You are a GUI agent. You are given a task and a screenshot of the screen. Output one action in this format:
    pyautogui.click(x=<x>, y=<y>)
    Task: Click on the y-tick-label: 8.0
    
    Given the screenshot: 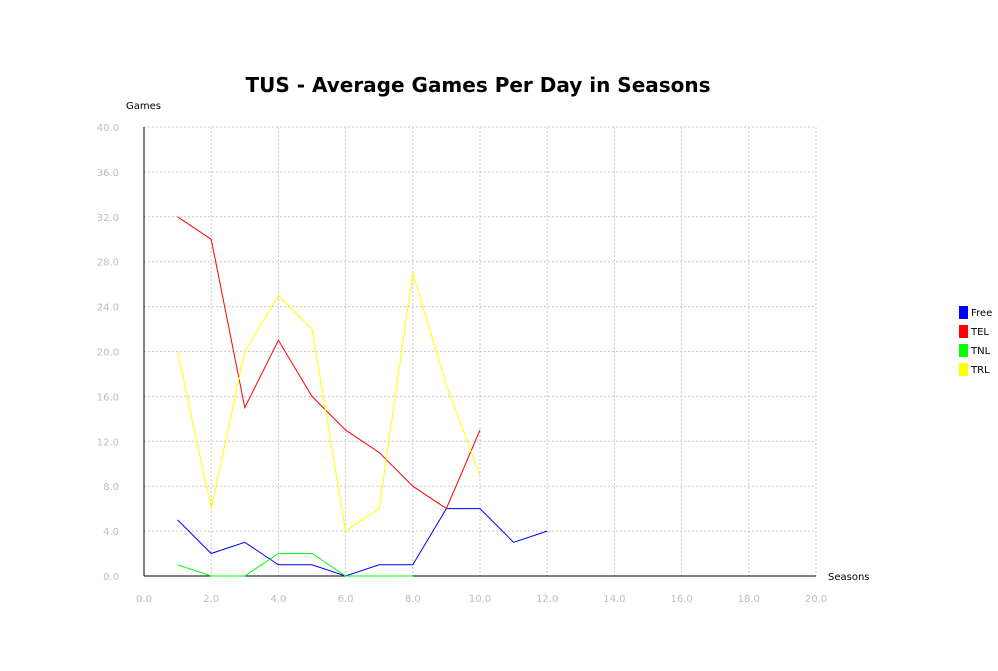 What is the action you would take?
    pyautogui.click(x=111, y=487)
    